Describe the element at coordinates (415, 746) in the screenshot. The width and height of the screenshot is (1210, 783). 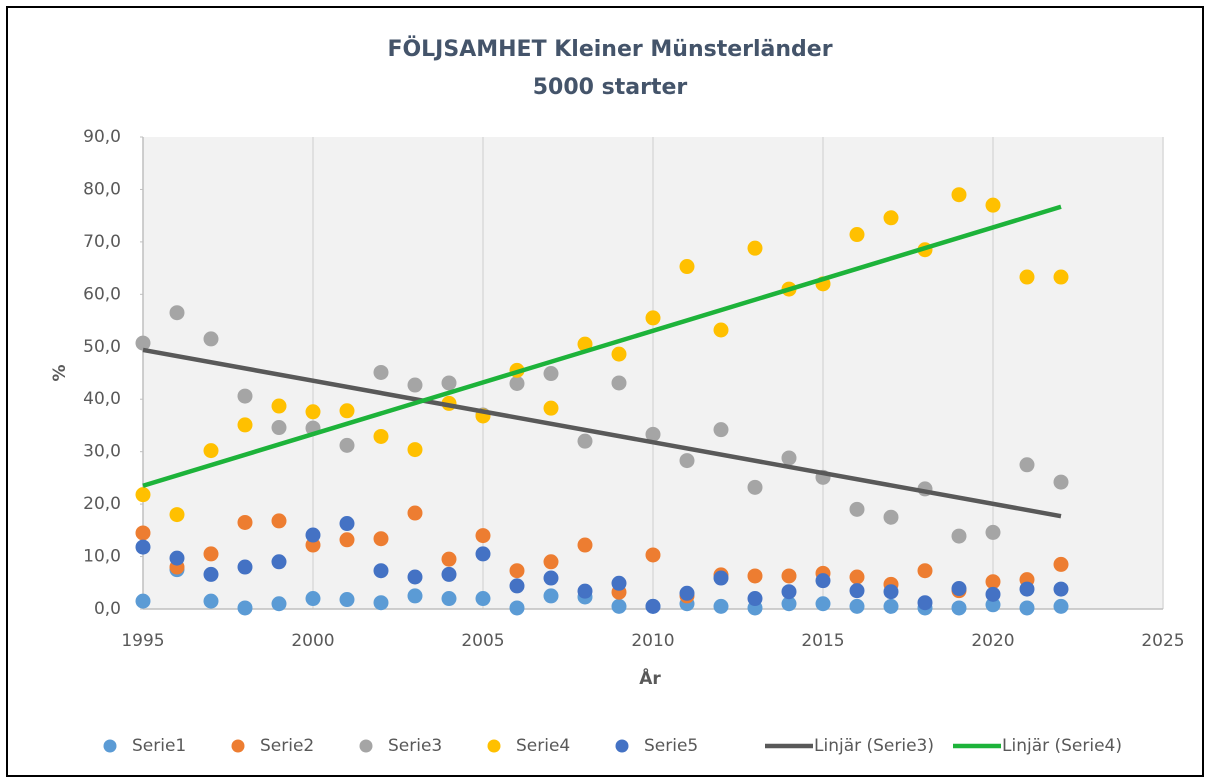
I see `legend-label: Serie3` at that location.